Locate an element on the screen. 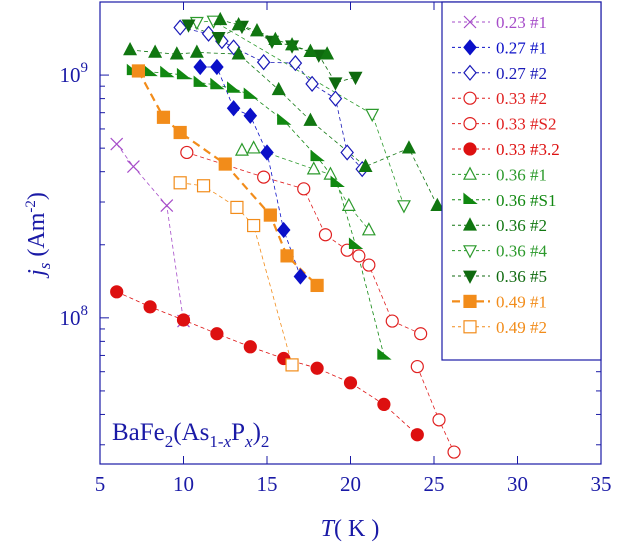  formula-sub-1: 2 is located at coordinates (169, 441).